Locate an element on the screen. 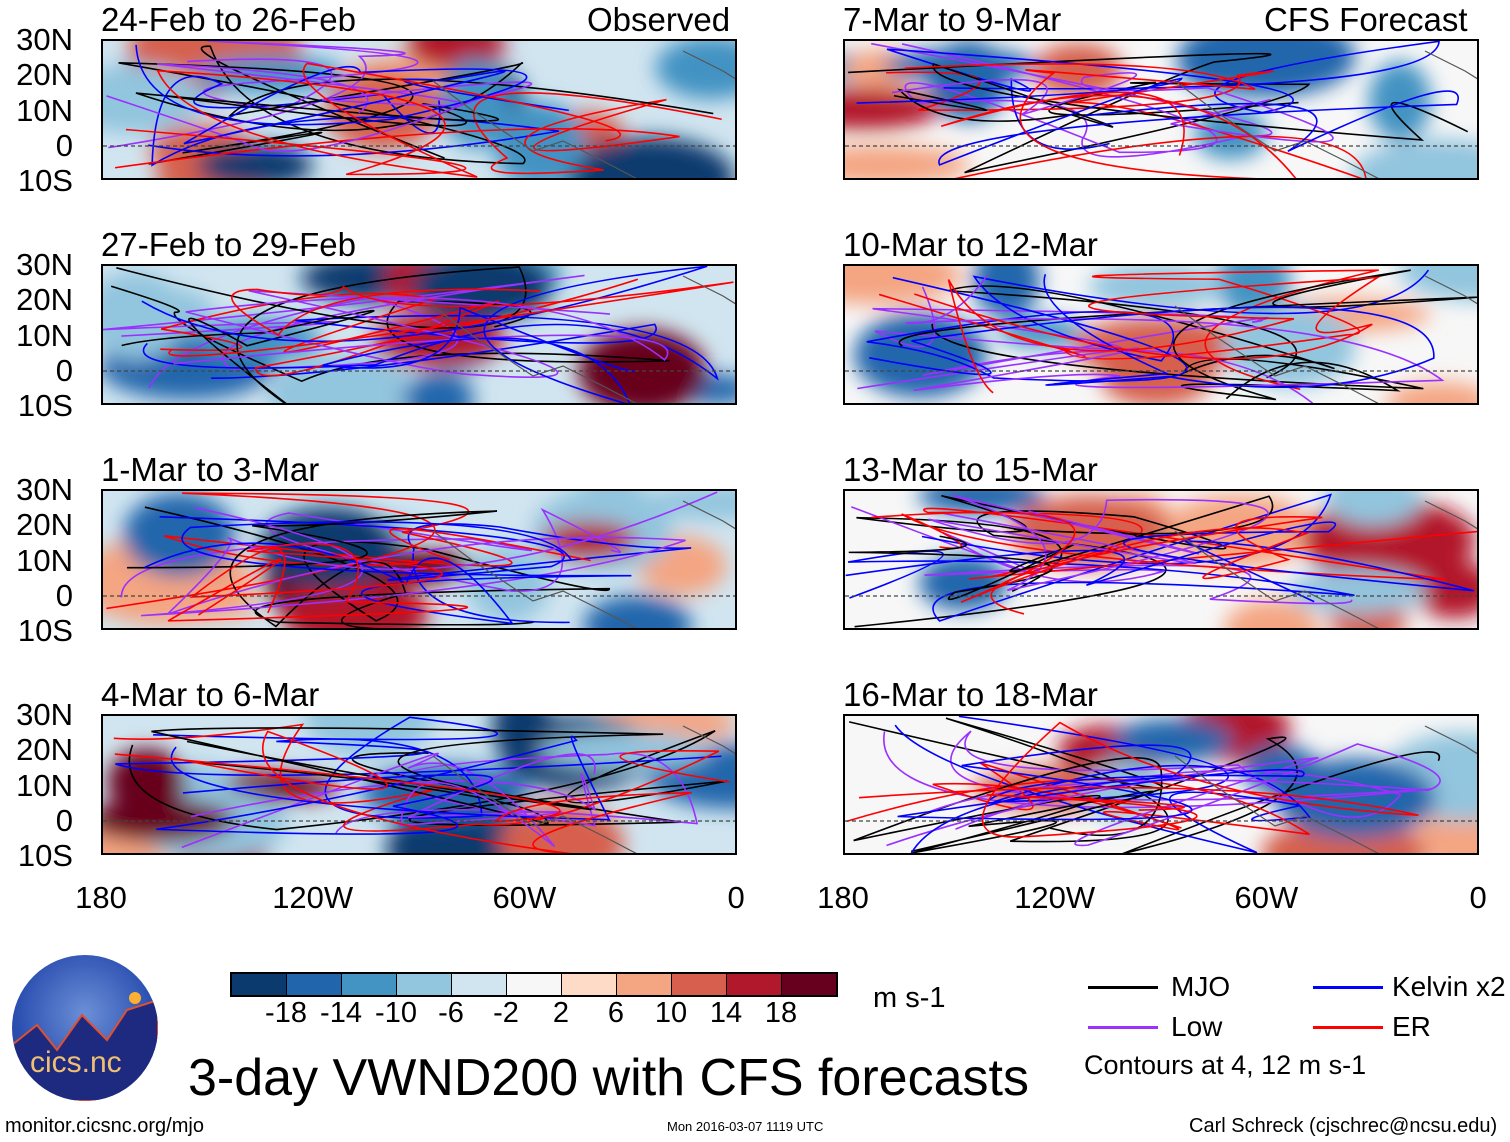 The width and height of the screenshot is (1510, 1142). lon-label: 180 is located at coordinates (101, 897).